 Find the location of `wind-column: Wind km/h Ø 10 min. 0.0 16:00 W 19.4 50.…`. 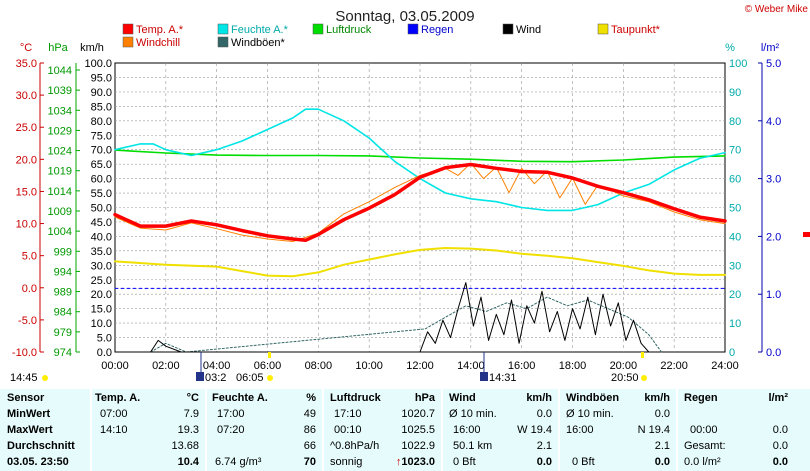

wind-column: Wind km/h Ø 10 min. 0.0 16:00 W 19.4 50.… is located at coordinates (500, 430).